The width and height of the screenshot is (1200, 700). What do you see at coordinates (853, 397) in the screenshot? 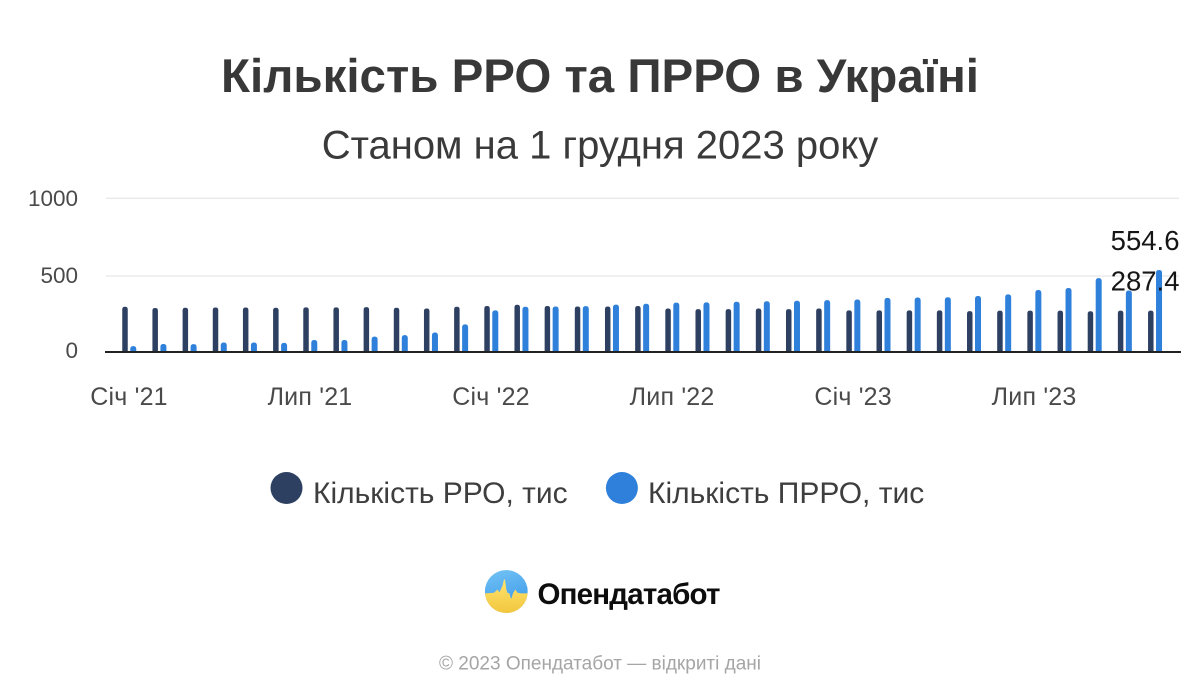
I see `svg-text: Січ '23` at bounding box center [853, 397].